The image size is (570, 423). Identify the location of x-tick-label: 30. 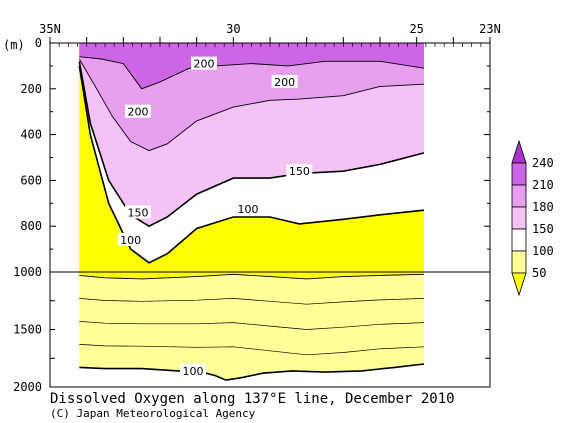
(233, 29).